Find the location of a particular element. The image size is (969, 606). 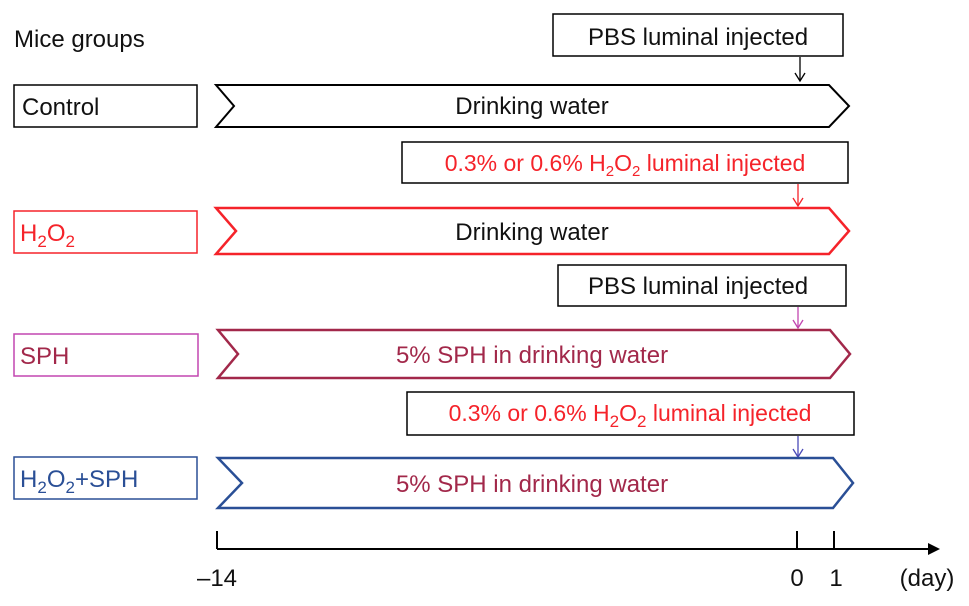

timeline-axis-arrowhead is located at coordinates (934, 549).